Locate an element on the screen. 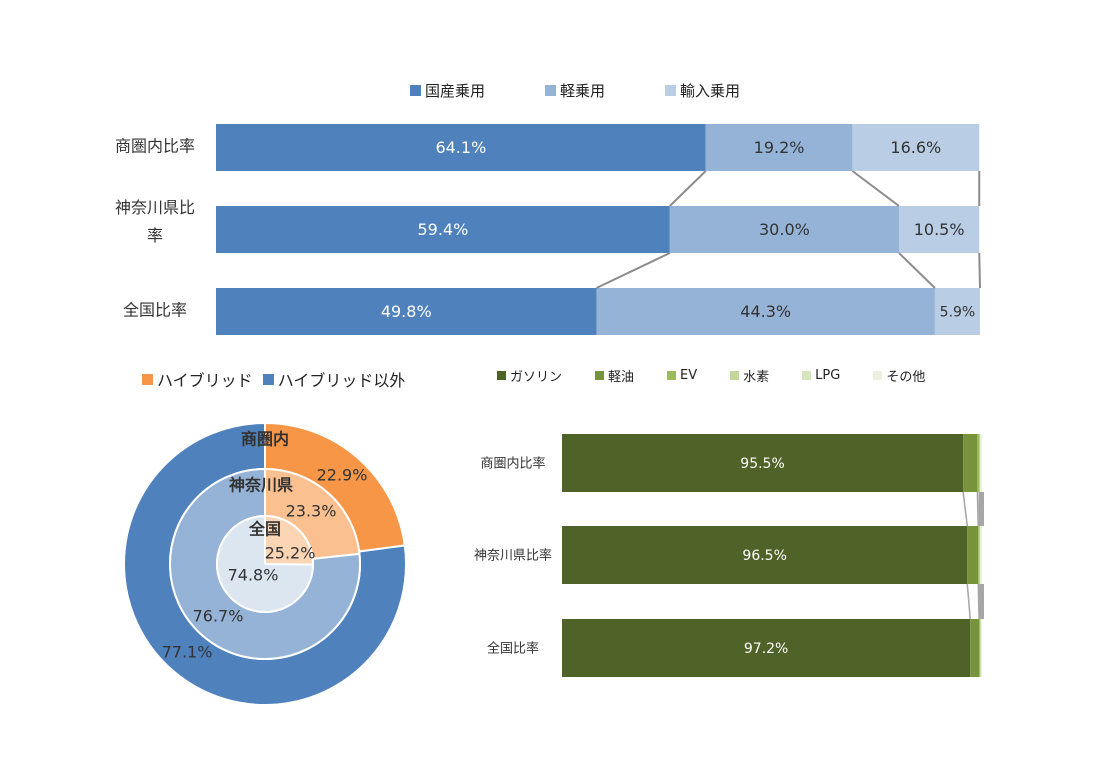 The width and height of the screenshot is (1100, 780). data-label: 22.9% is located at coordinates (342, 475).